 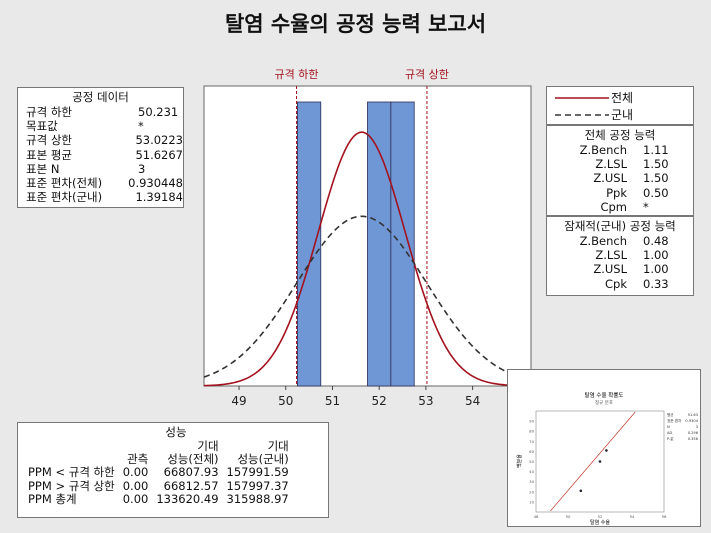 I want to click on probability-plot-ylabel: 백분율, so click(x=519, y=461).